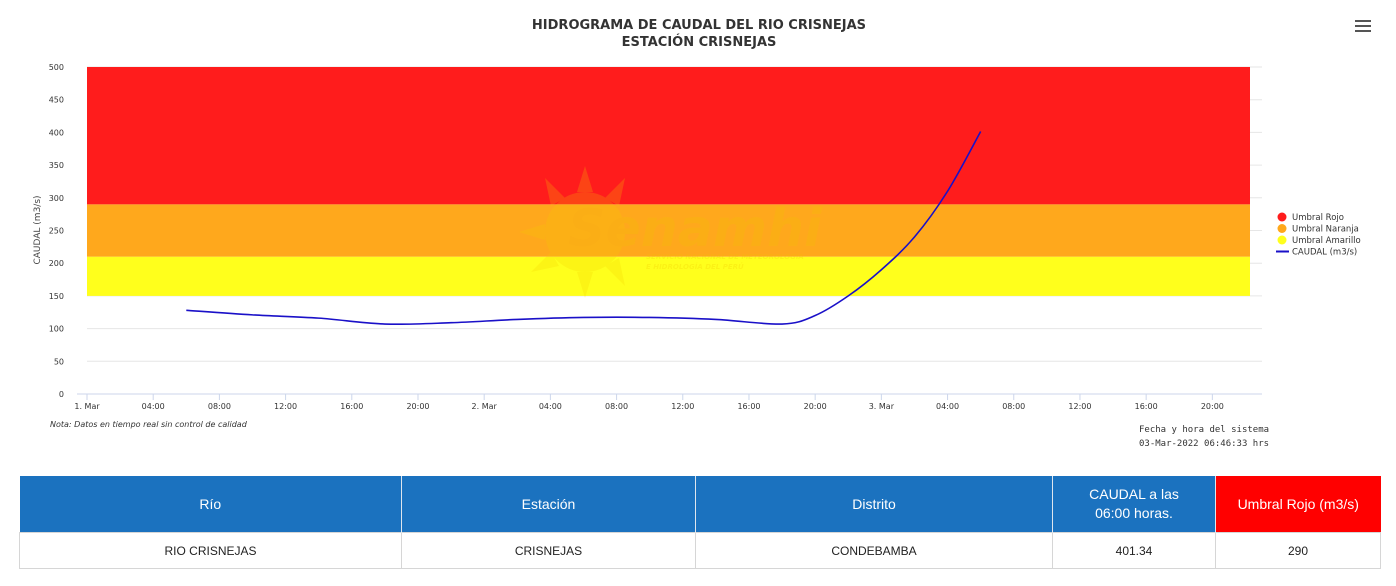  I want to click on header-caudal-line2: 06:00 horas., so click(1134, 513).